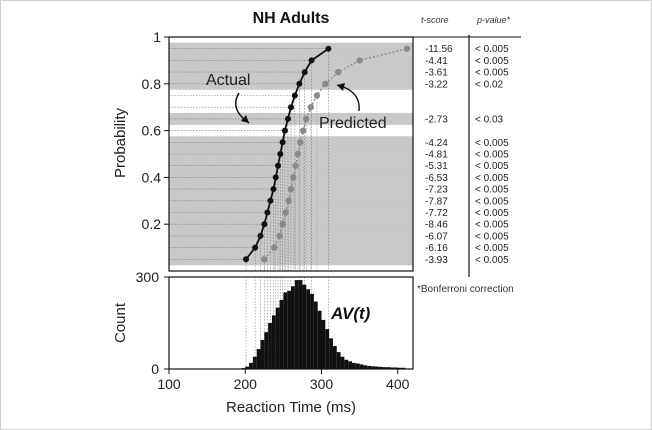 Image resolution: width=652 pixels, height=430 pixels. Describe the element at coordinates (436, 84) in the screenshot. I see `t-score-value: -3.22` at that location.